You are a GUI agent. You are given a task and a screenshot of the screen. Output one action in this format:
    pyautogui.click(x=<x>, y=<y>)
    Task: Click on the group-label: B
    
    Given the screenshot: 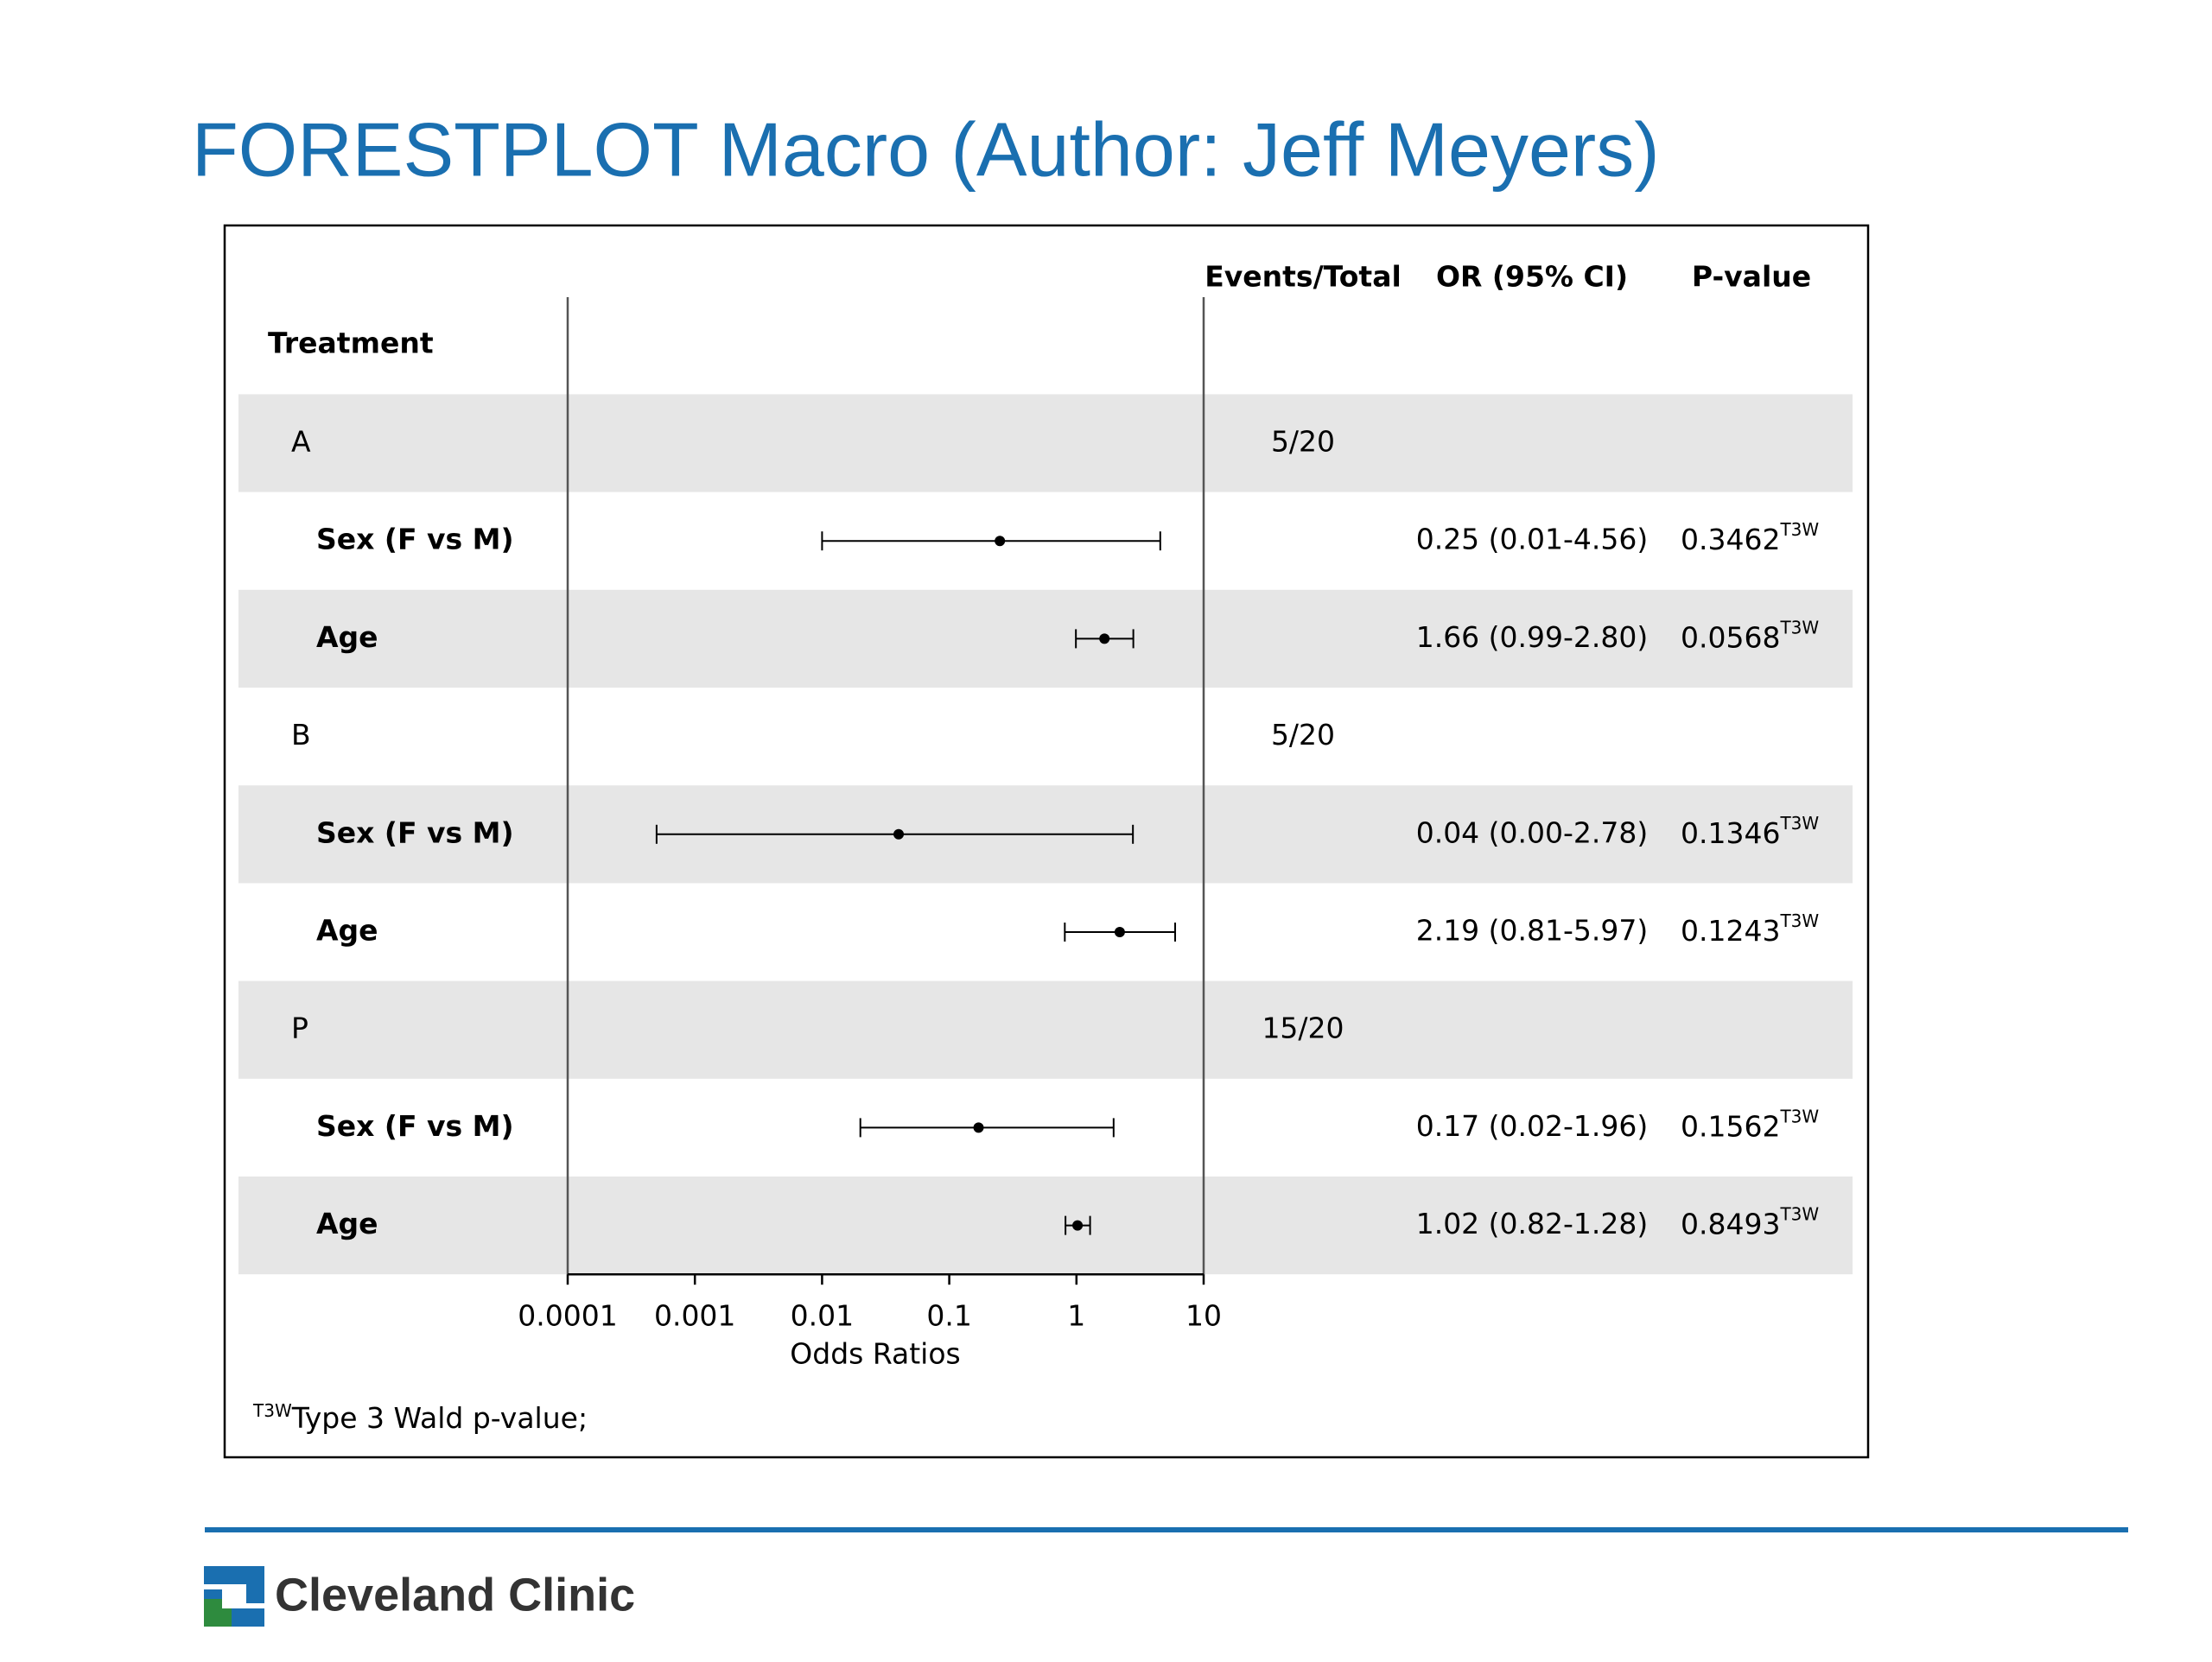 What is the action you would take?
    pyautogui.click(x=301, y=735)
    